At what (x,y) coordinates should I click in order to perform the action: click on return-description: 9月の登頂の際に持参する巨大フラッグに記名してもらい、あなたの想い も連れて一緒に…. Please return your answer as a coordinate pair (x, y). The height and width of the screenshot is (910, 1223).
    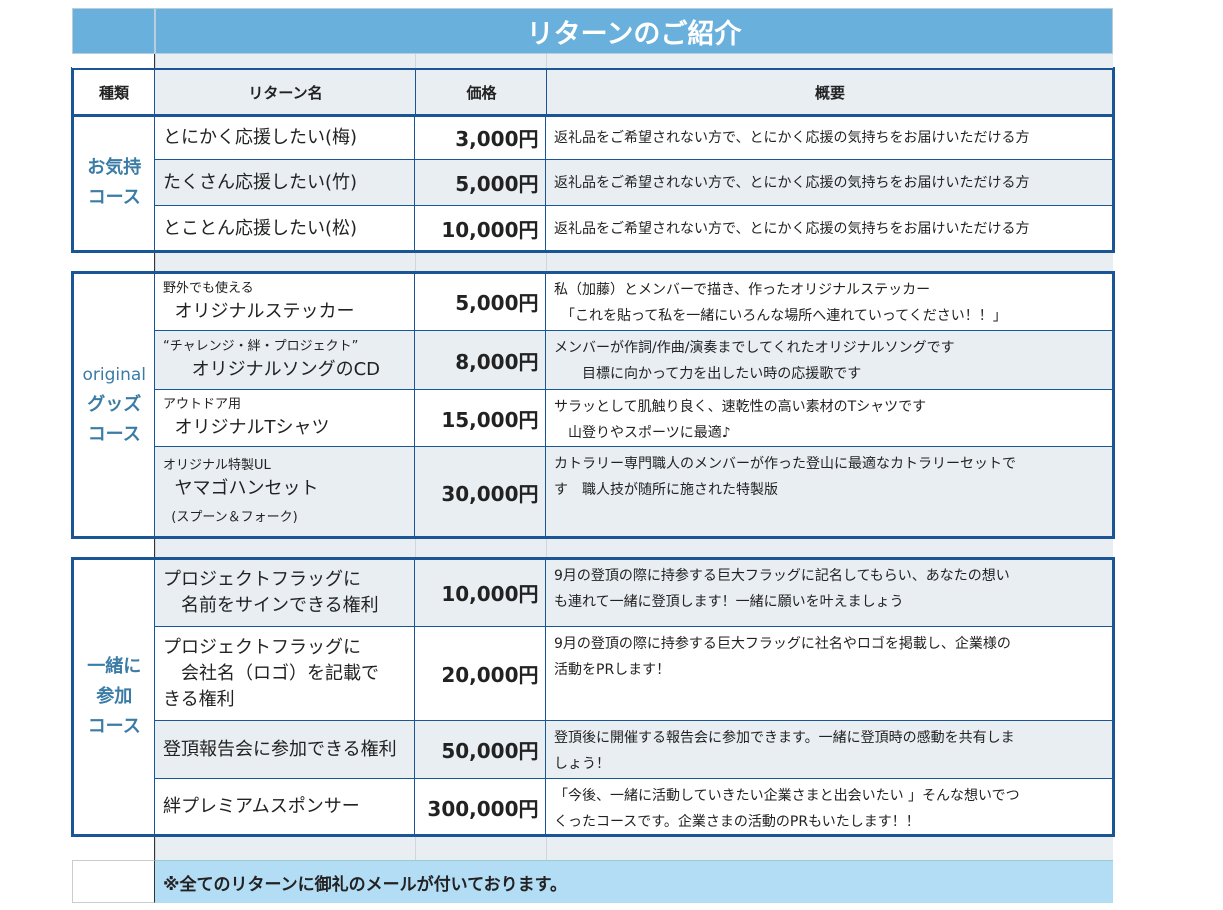
    Looking at the image, I should click on (830, 593).